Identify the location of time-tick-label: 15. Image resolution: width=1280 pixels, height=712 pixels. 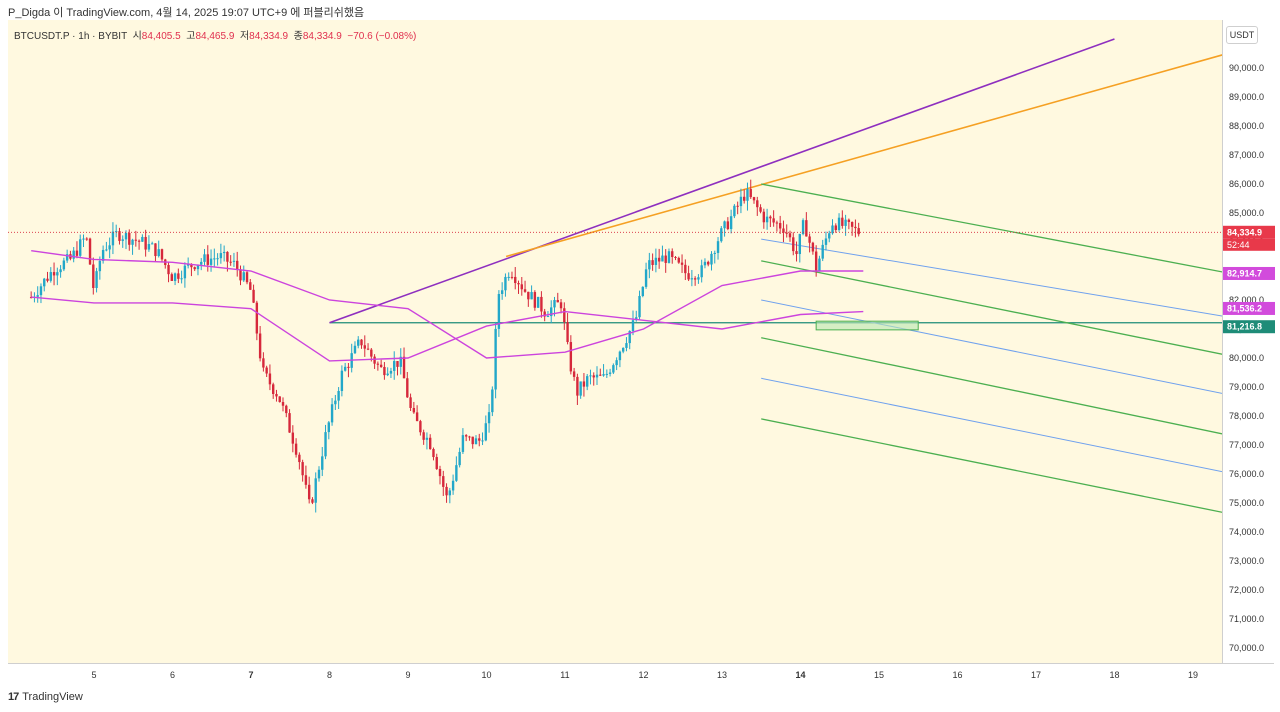
(879, 675).